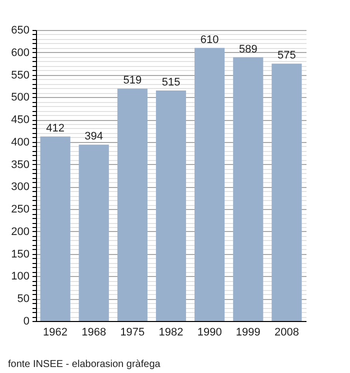  What do you see at coordinates (287, 56) in the screenshot?
I see `data-label: 575` at bounding box center [287, 56].